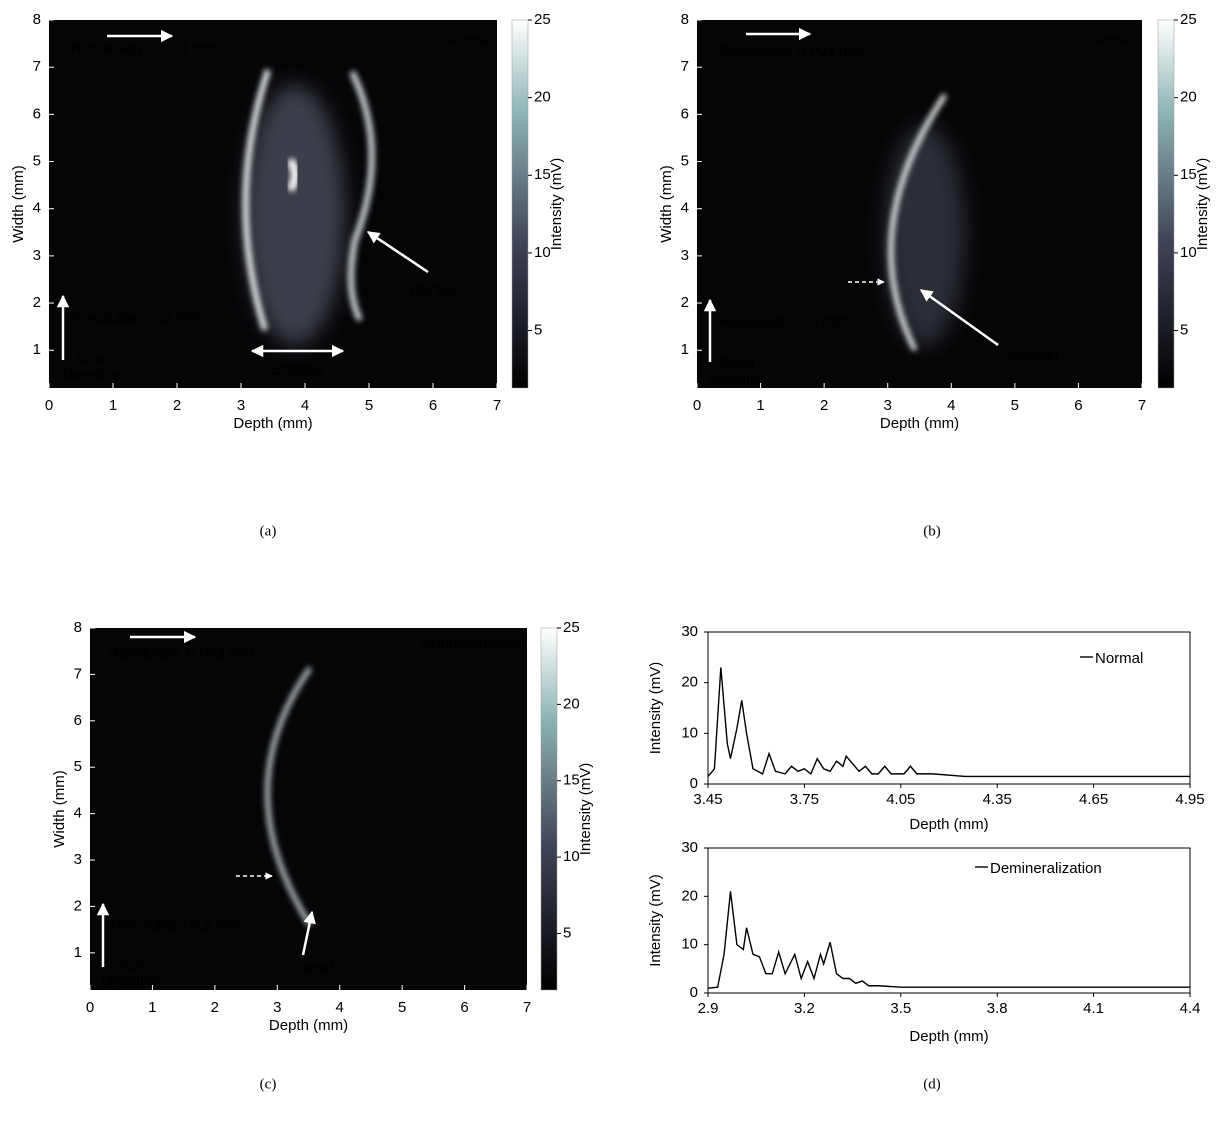 This screenshot has width=1227, height=1131. What do you see at coordinates (175, 925) in the screenshot?
I see `annotation: Resolution: 0.2 mm` at bounding box center [175, 925].